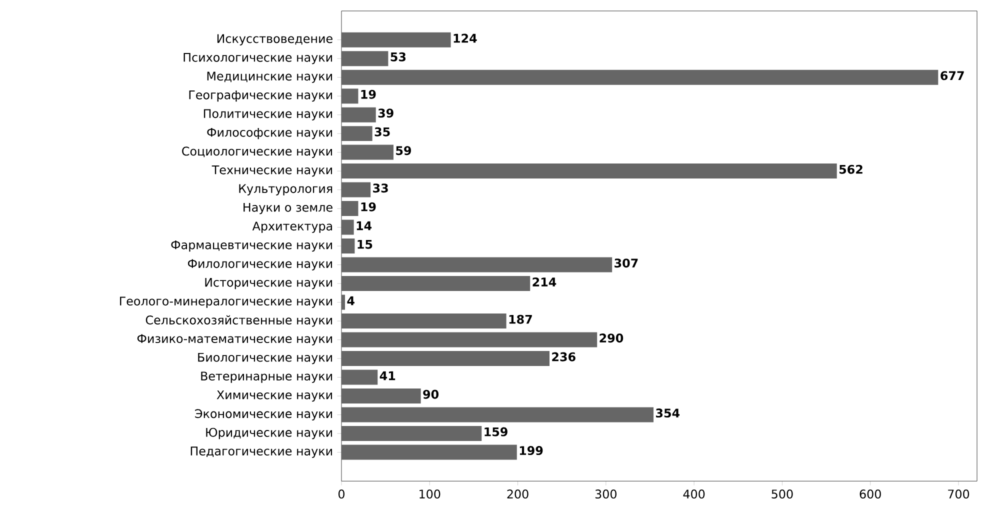  What do you see at coordinates (605, 494) in the screenshot?
I see `x-tick-label: 300` at bounding box center [605, 494].